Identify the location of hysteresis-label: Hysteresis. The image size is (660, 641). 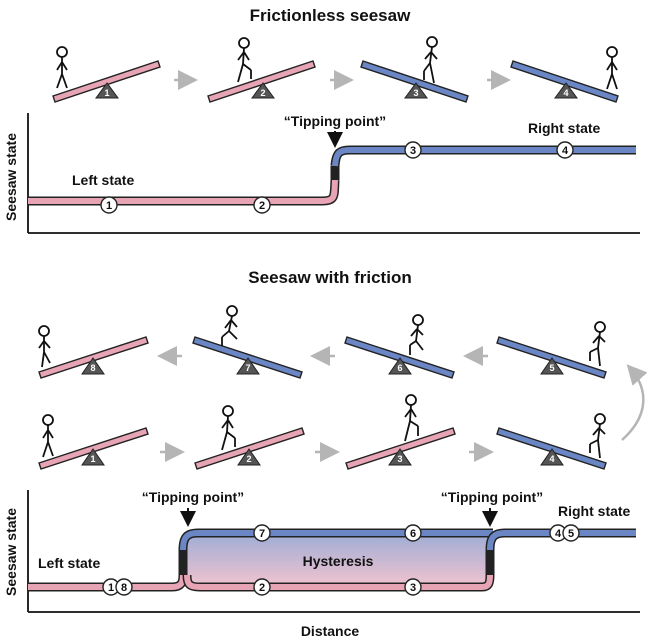
(338, 561).